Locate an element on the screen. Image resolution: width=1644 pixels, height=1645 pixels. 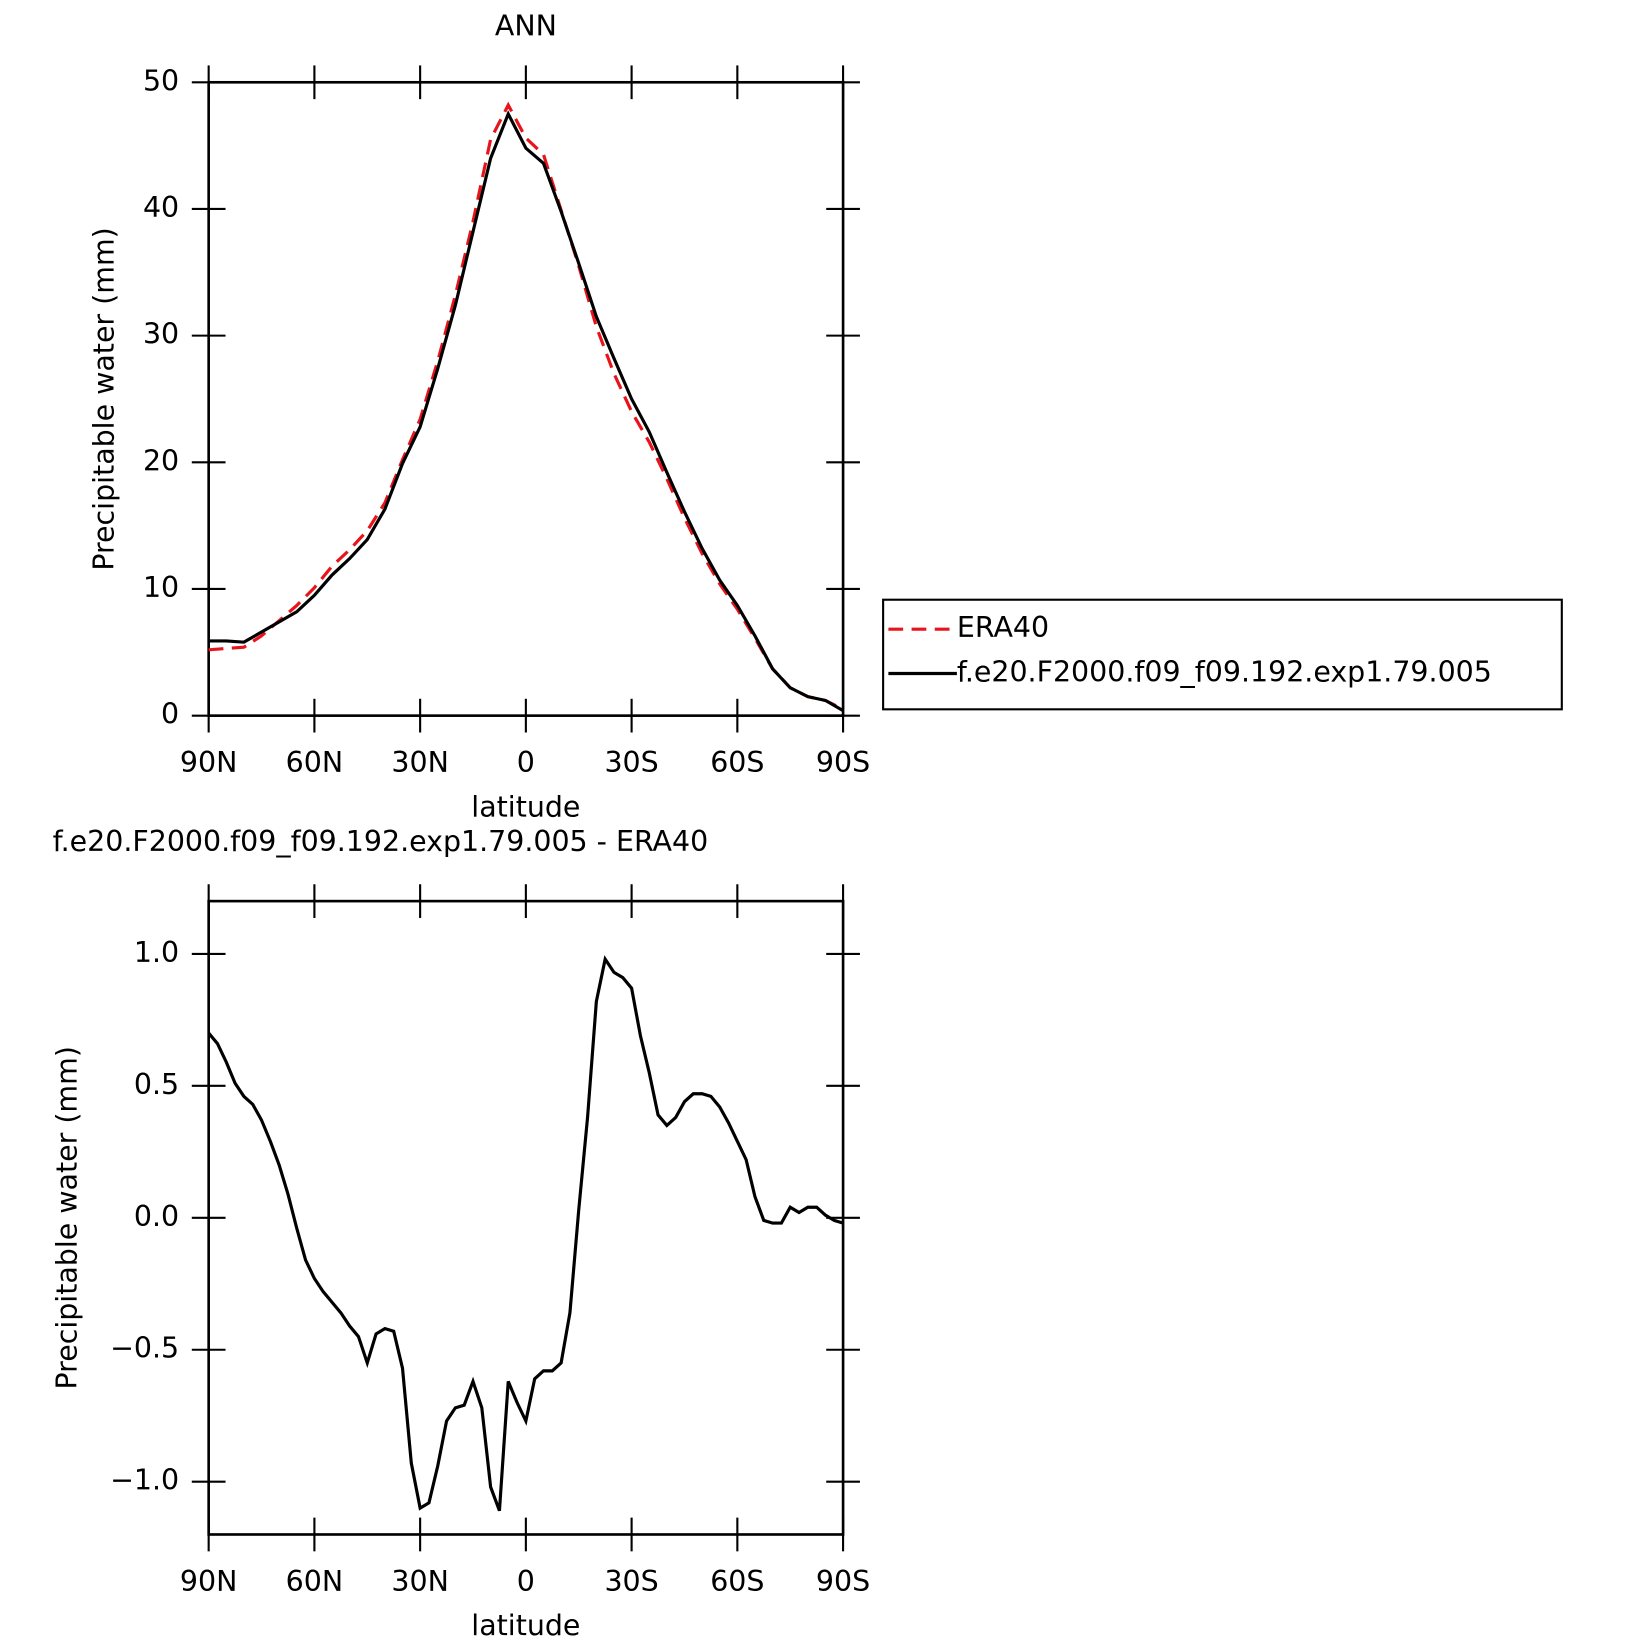
y-tick-label: −1.0 is located at coordinates (144, 1480).